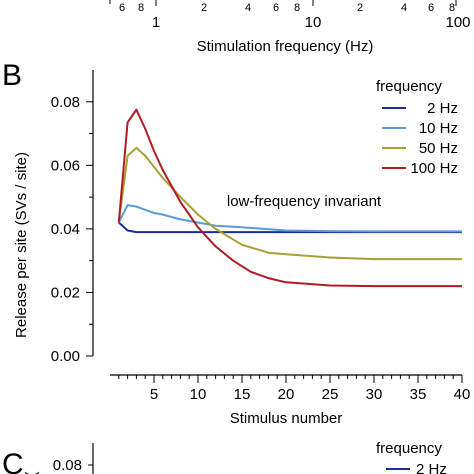 The height and width of the screenshot is (474, 474). Describe the element at coordinates (438, 148) in the screenshot. I see `legend-label-50-hz: 50 Hz` at that location.